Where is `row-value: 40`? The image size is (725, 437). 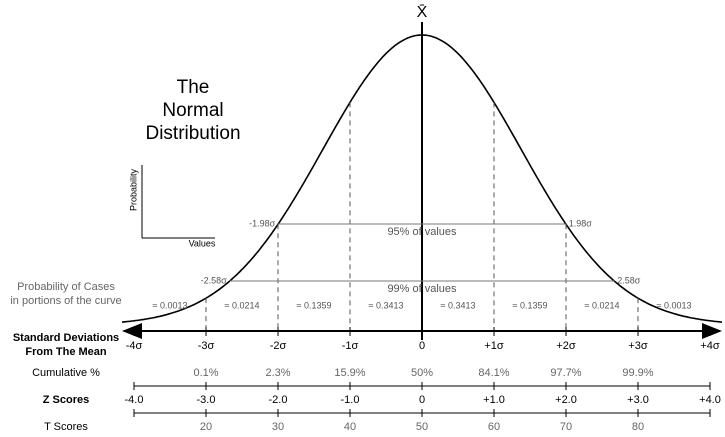
row-value: 40 is located at coordinates (350, 427).